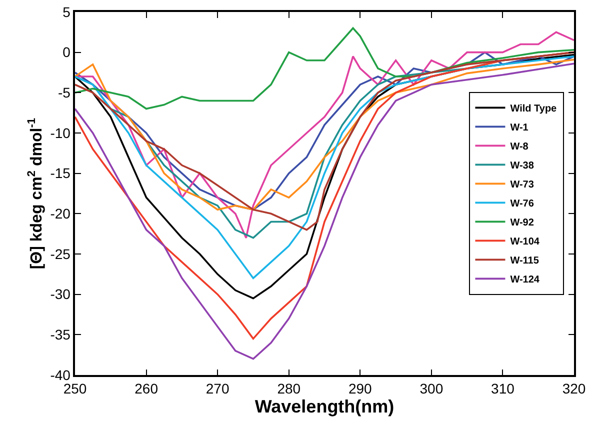 Image resolution: width=590 pixels, height=423 pixels. Describe the element at coordinates (60, 173) in the screenshot. I see `y-tick-label: -15` at that location.